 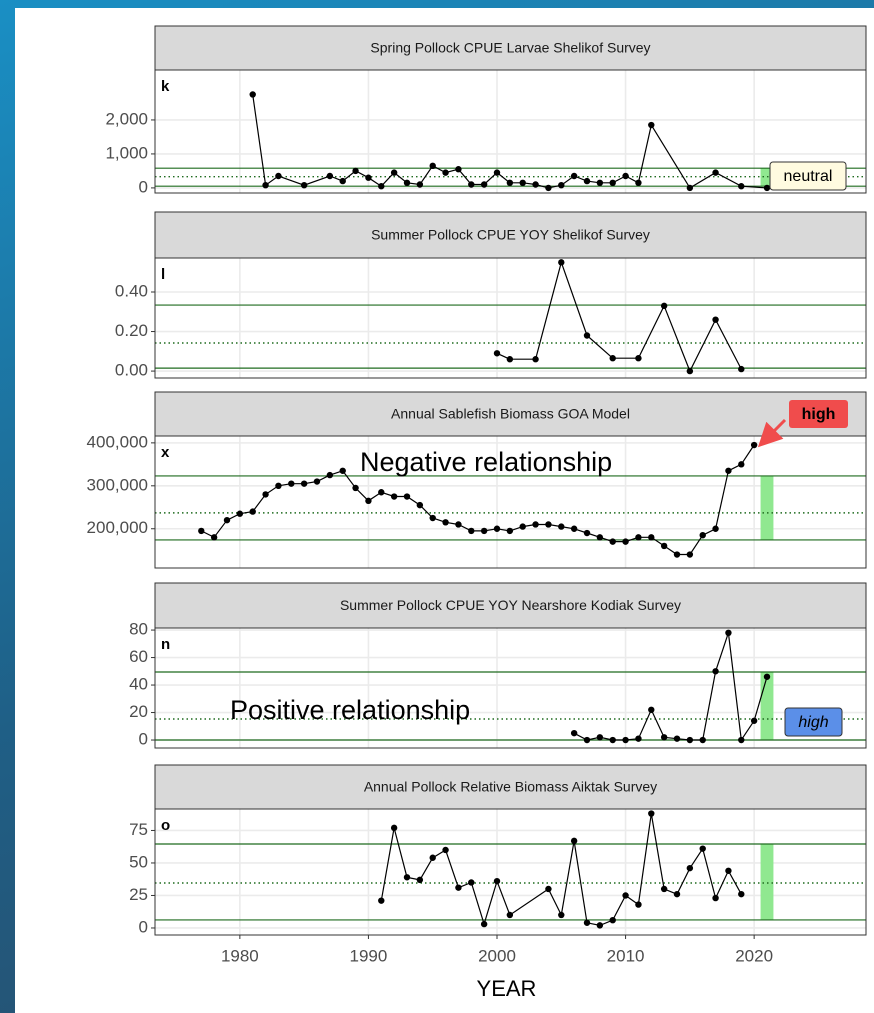 I want to click on y-tick-label: 0.40, so click(x=131, y=290).